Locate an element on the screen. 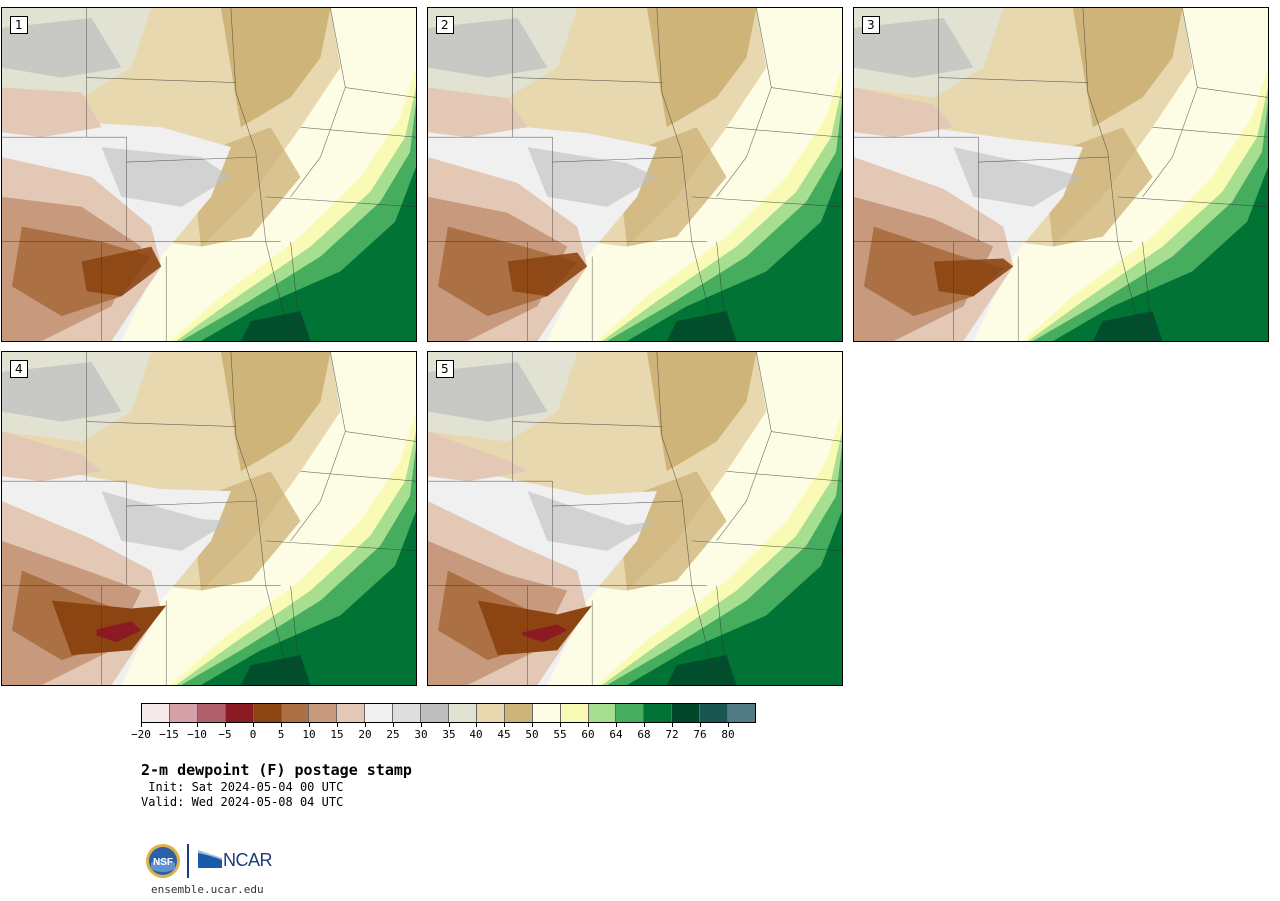 The height and width of the screenshot is (901, 1280). site-url: ensemble.ucar.edu is located at coordinates (207, 889).